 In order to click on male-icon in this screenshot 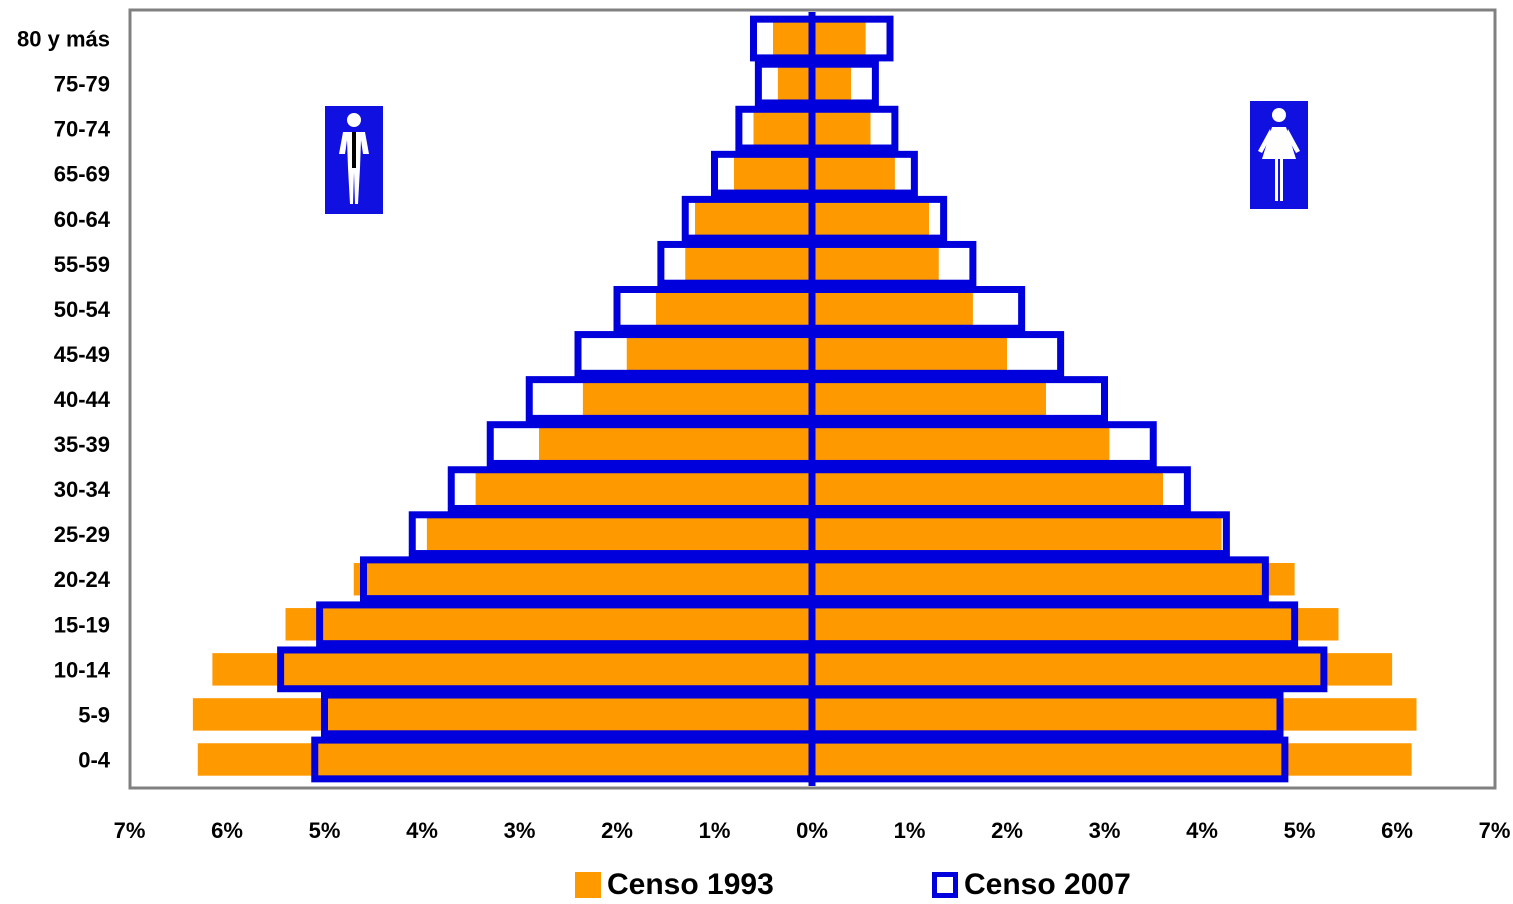, I will do `click(354, 160)`.